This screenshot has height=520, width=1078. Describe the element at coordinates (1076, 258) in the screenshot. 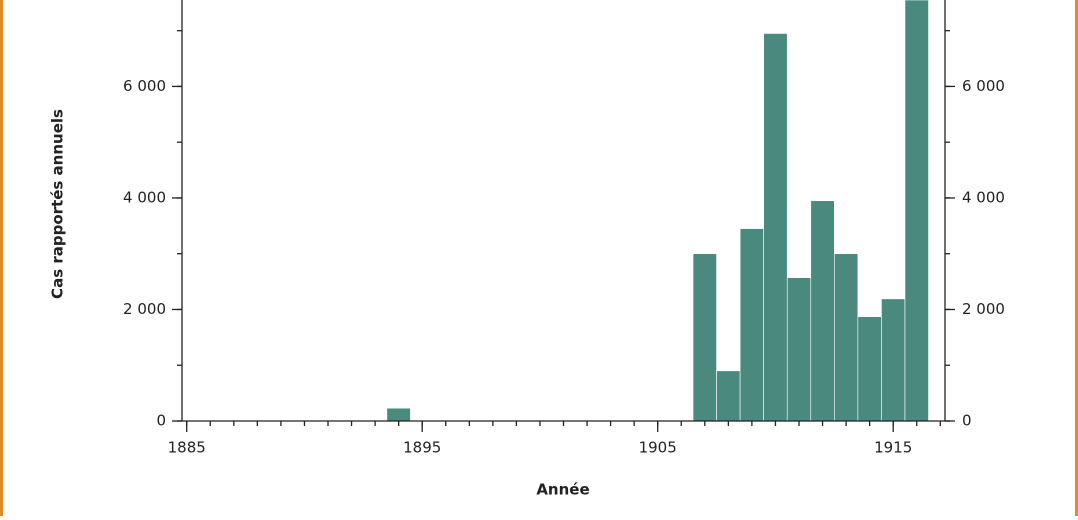

I see `frame-right` at that location.